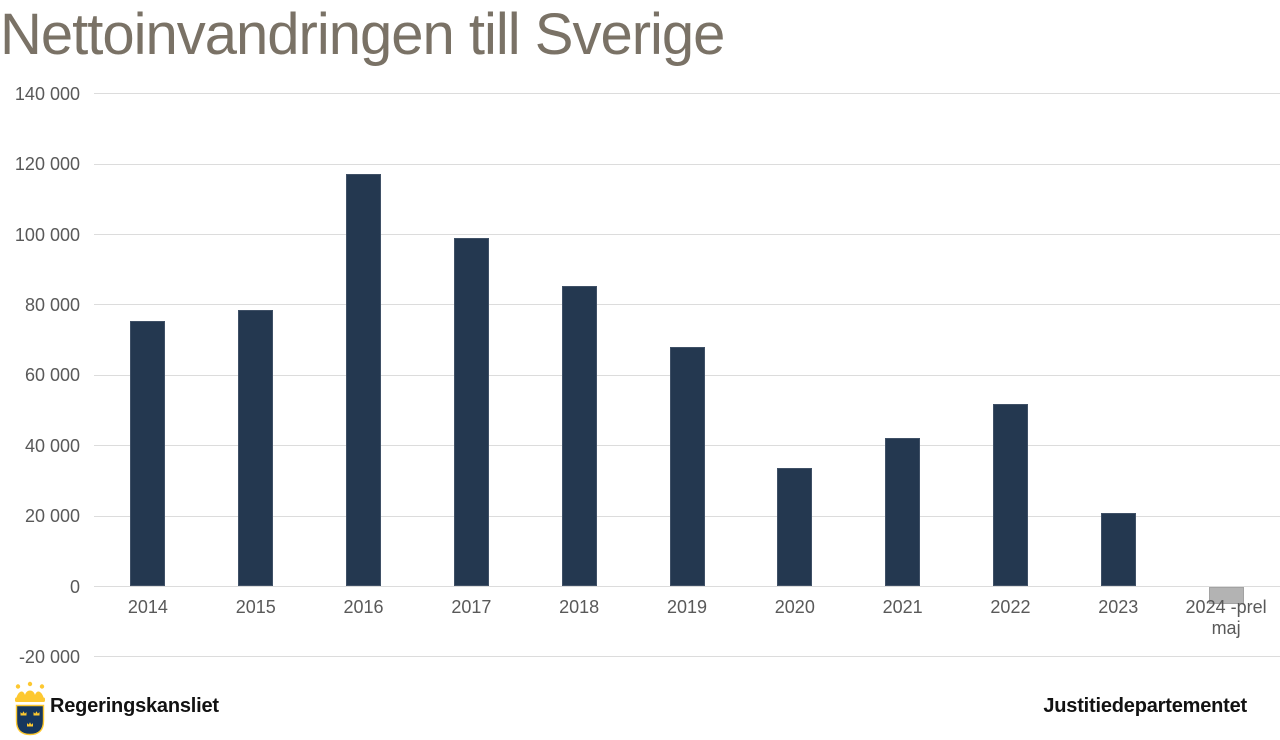 Image resolution: width=1280 pixels, height=740 pixels. What do you see at coordinates (52, 304) in the screenshot?
I see `y-axis-tick-label: 80 000` at bounding box center [52, 304].